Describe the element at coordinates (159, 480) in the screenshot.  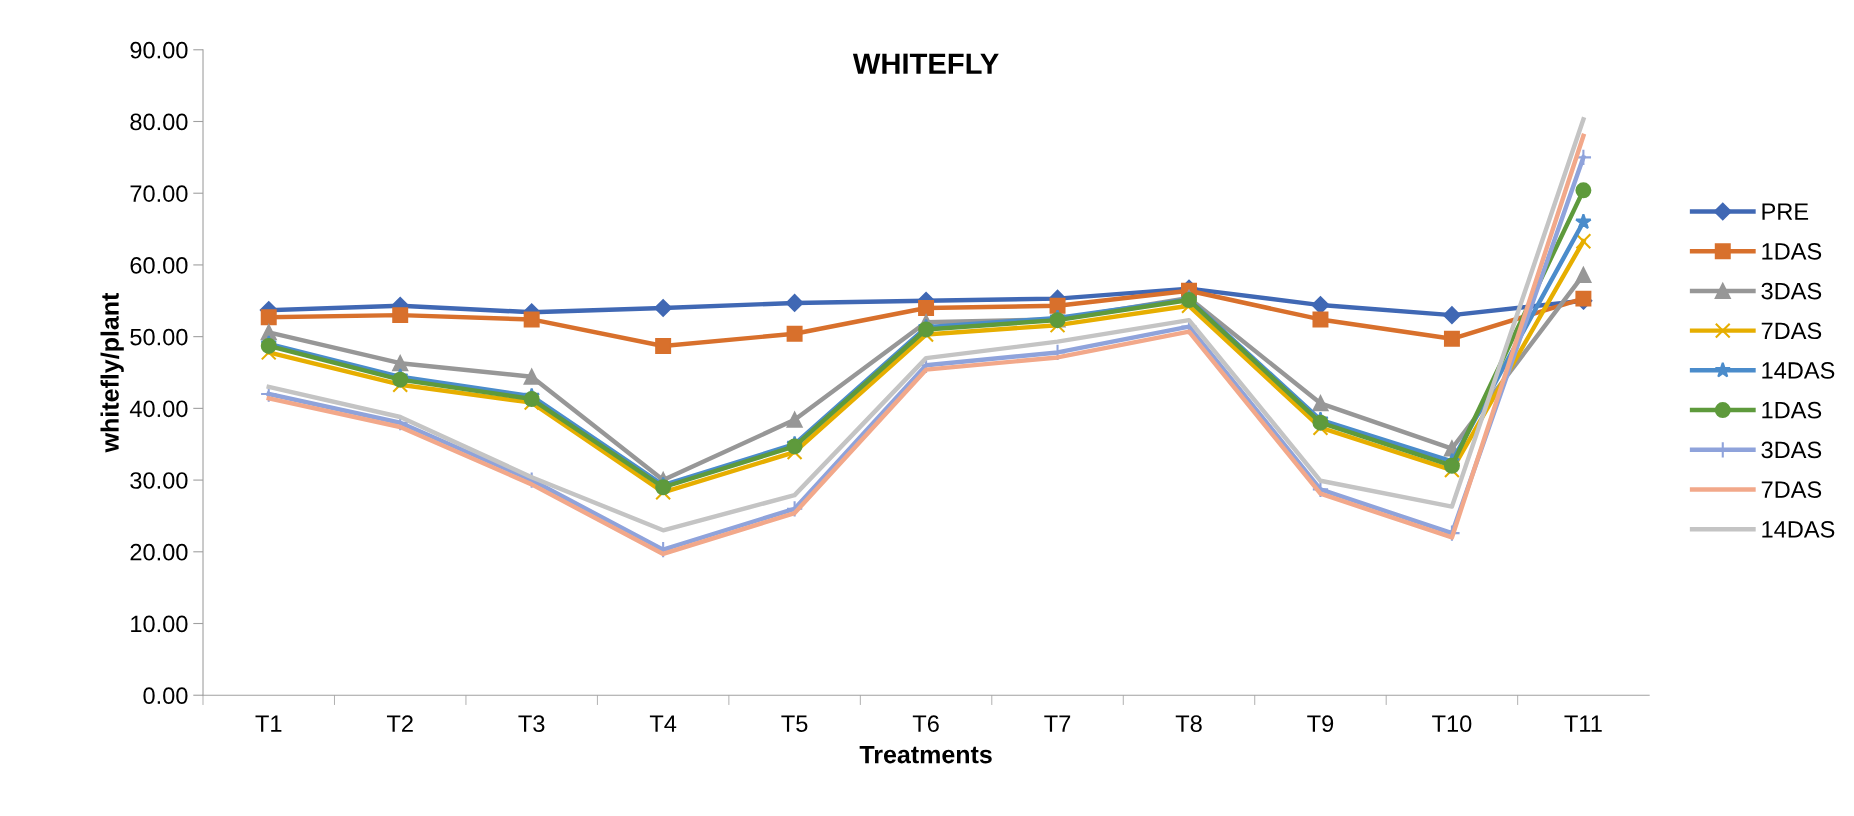
I see `y-tick-label: 30.00` at that location.